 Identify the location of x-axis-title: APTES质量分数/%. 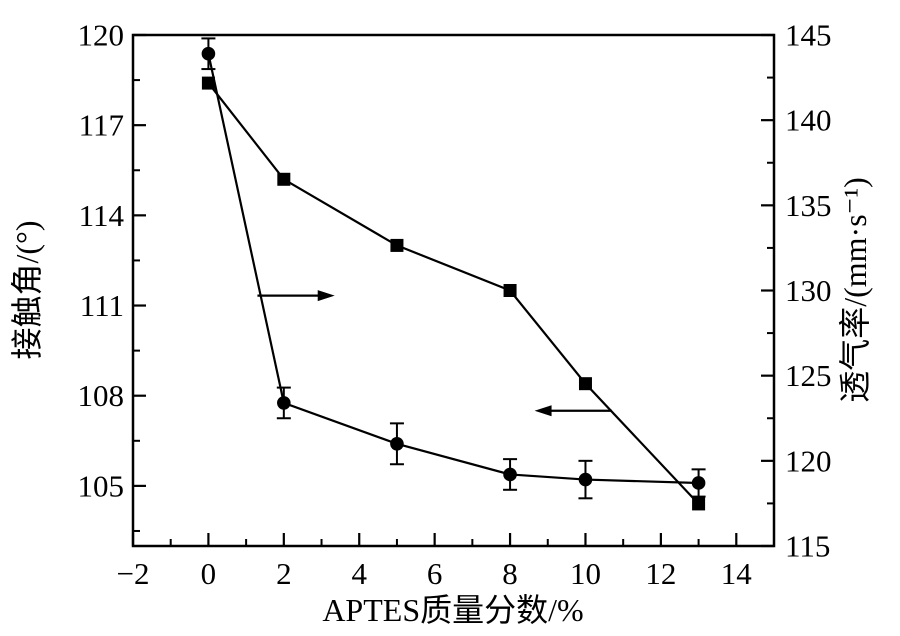
(452, 610).